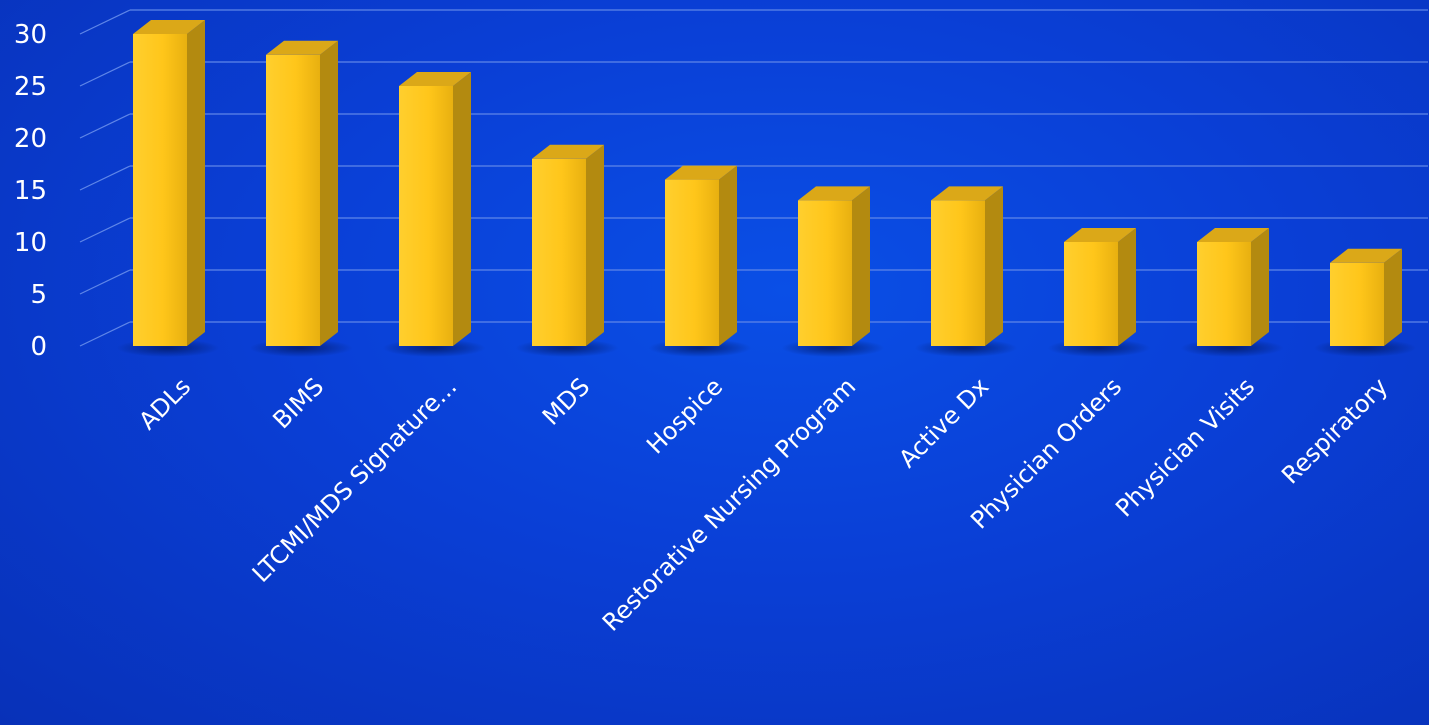 The width and height of the screenshot is (1429, 725). Describe the element at coordinates (298, 403) in the screenshot. I see `x-category-label: BIMS` at that location.